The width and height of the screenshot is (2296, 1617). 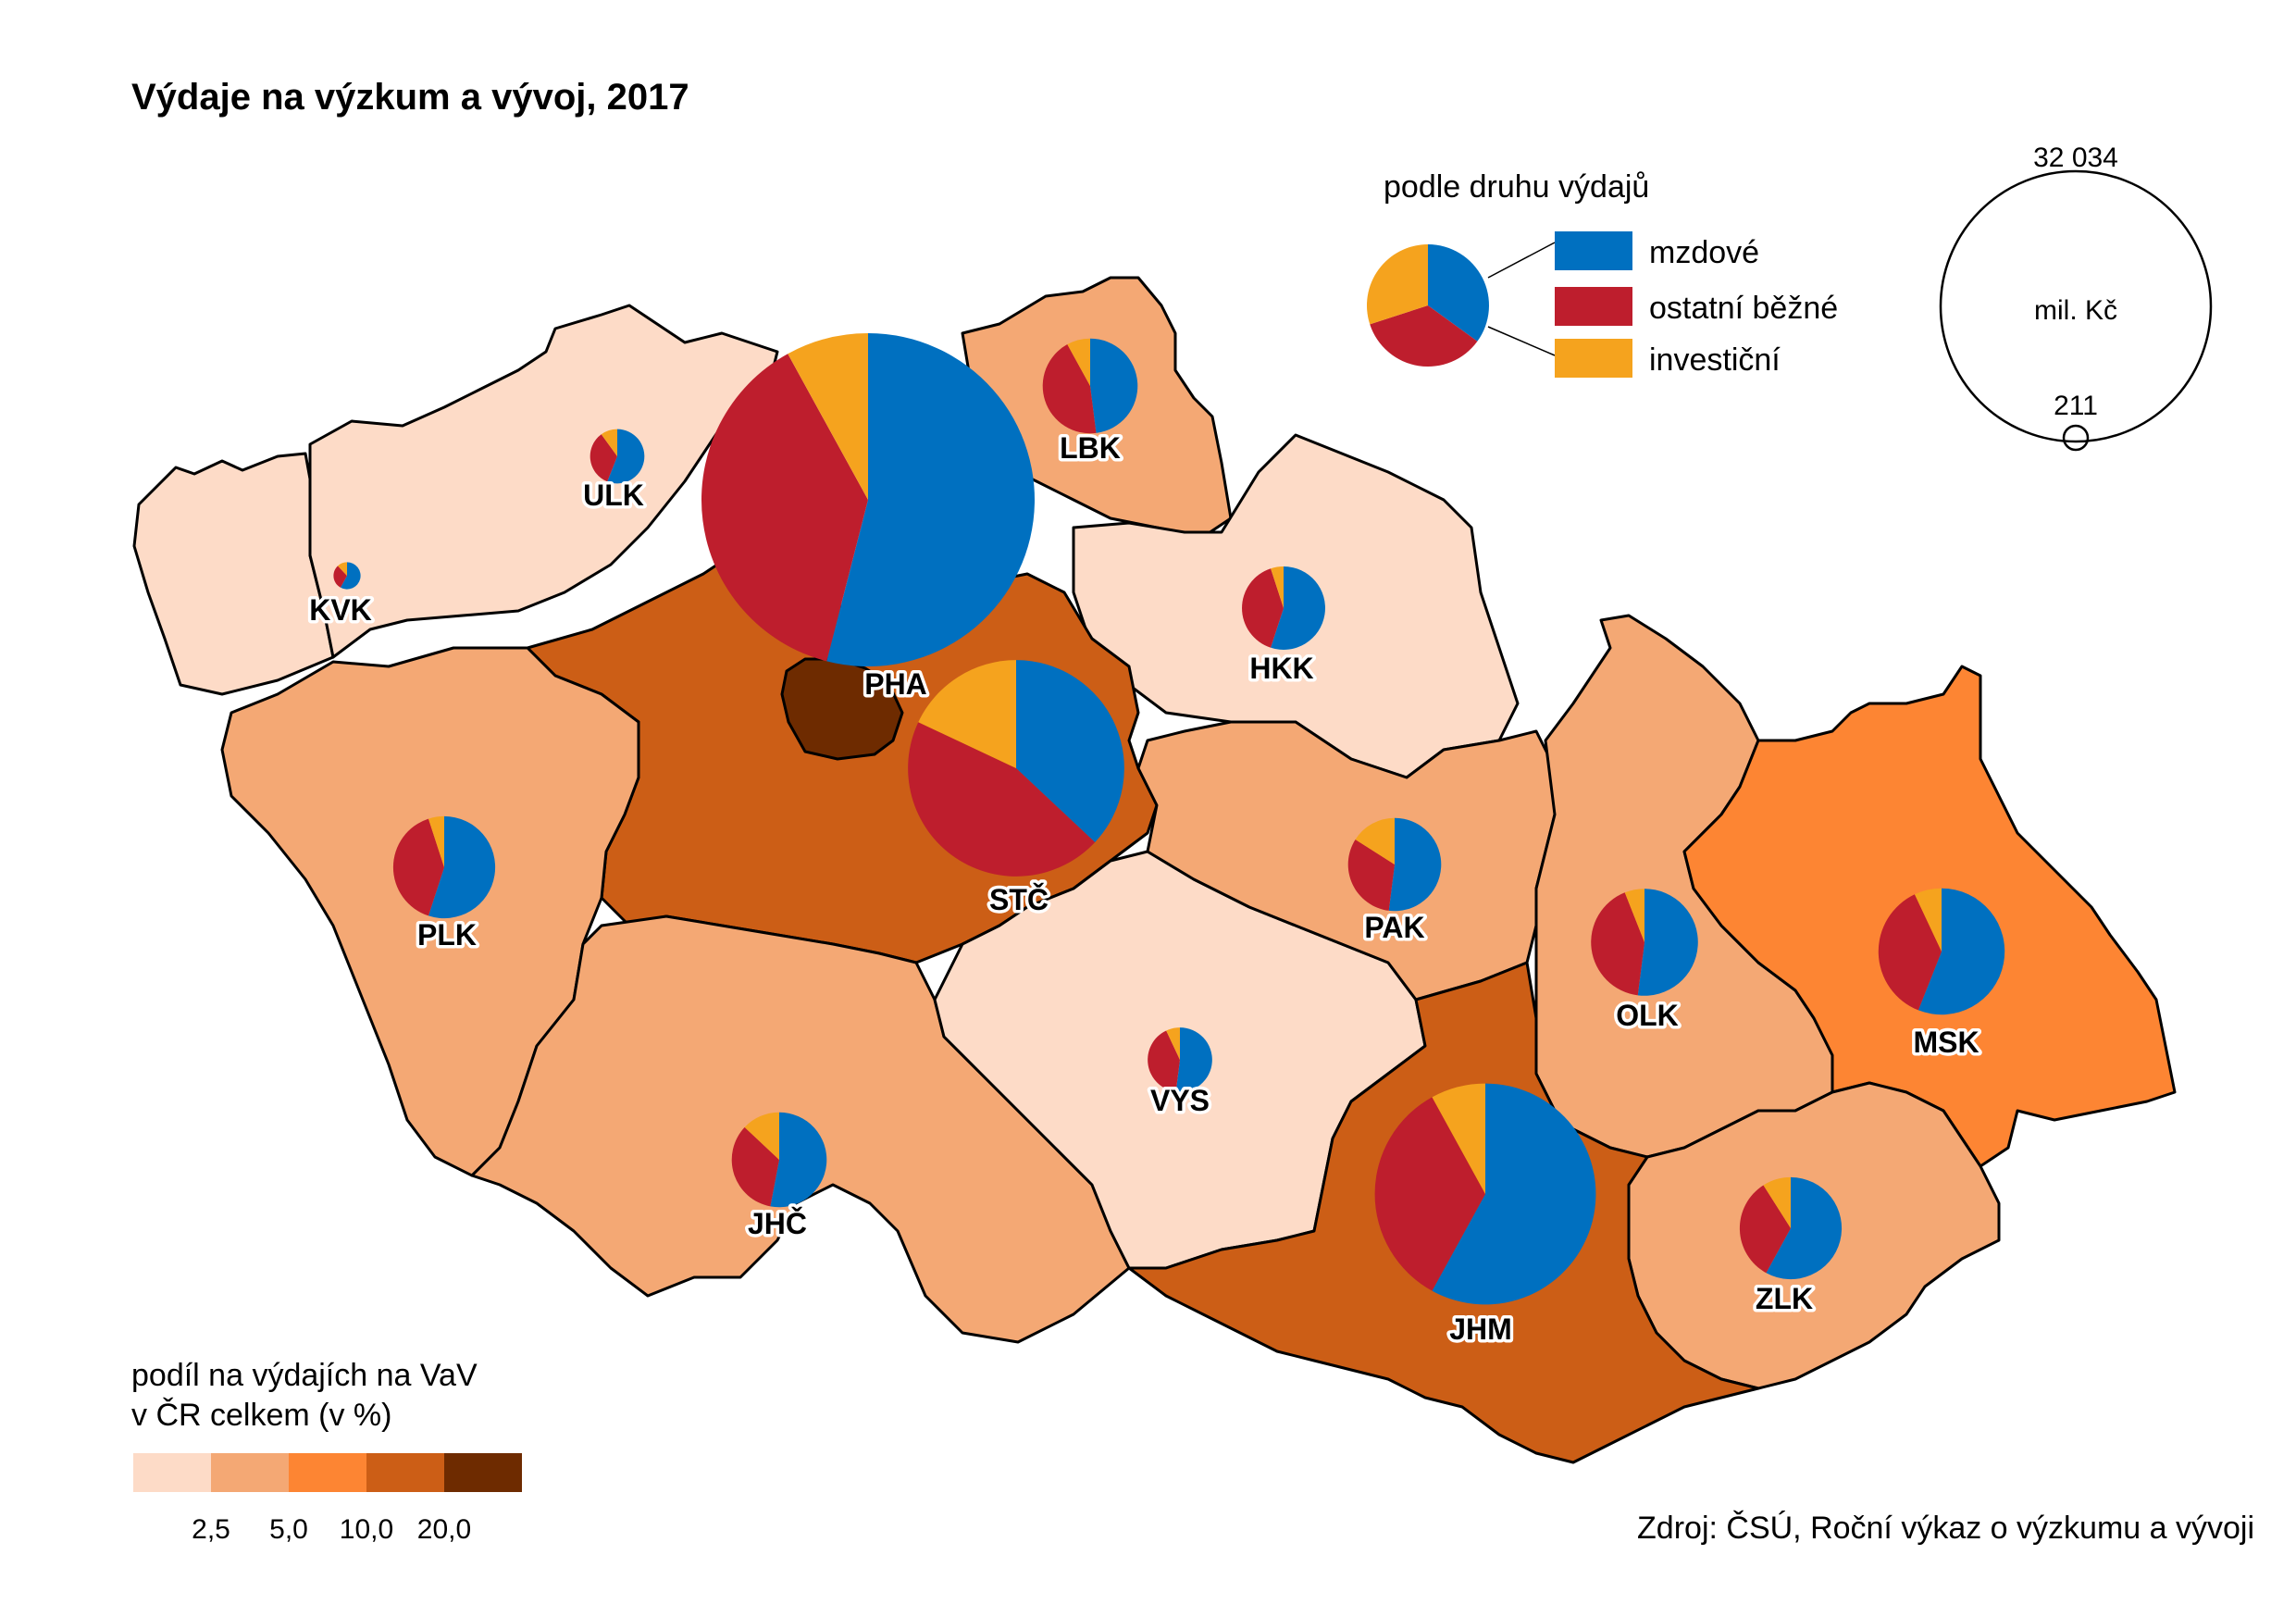 What do you see at coordinates (447, 935) in the screenshot?
I see `region-label-plk: PLK` at bounding box center [447, 935].